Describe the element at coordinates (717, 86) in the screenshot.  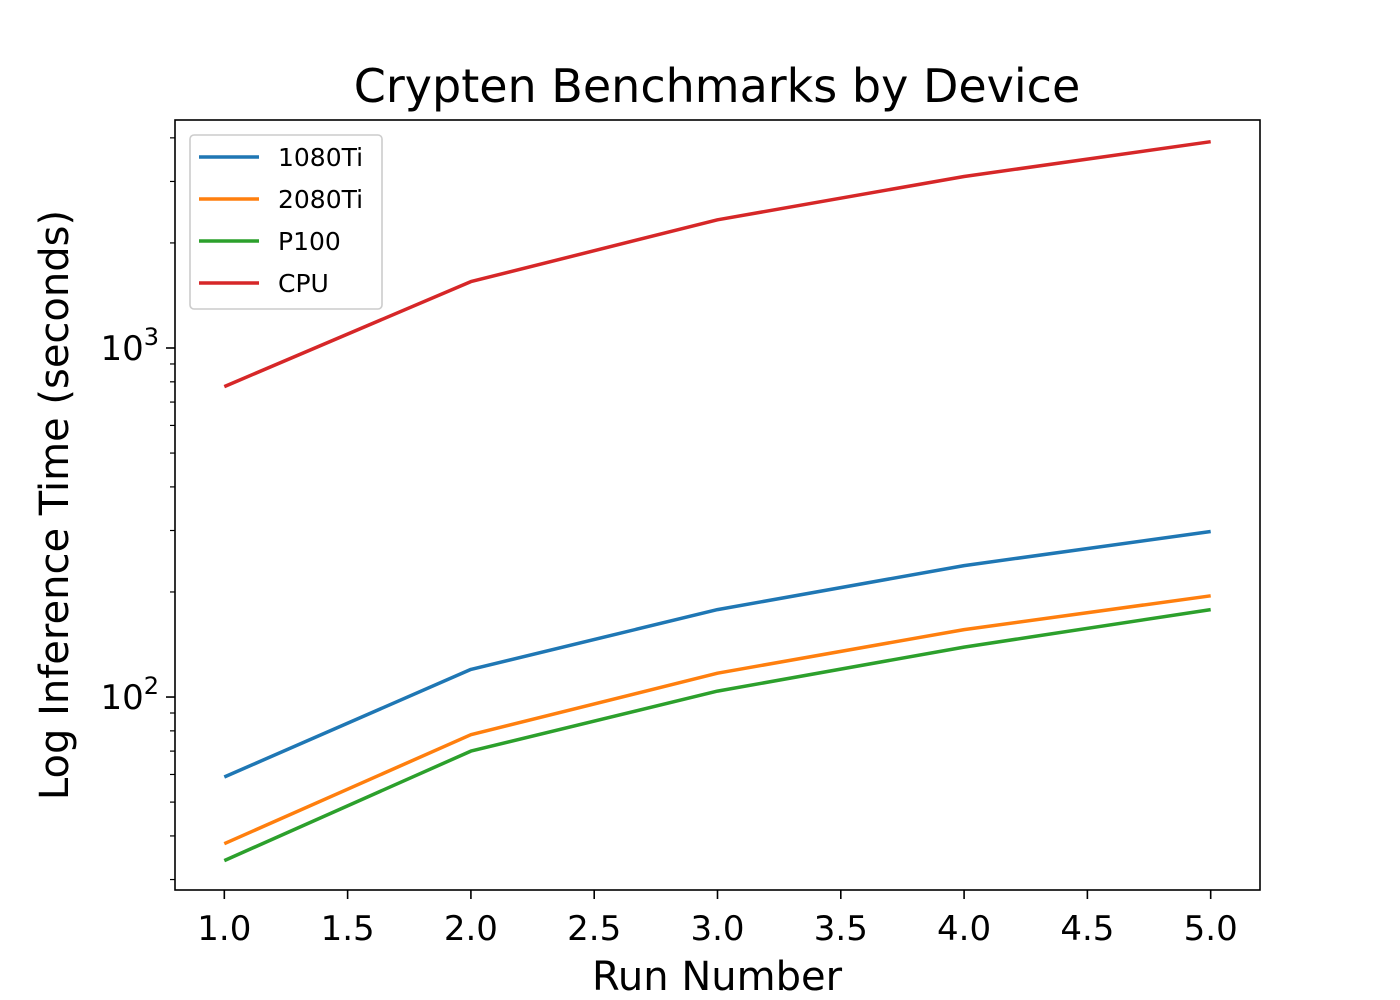
I see `chart-title: Crypten Benchmarks by Device` at that location.